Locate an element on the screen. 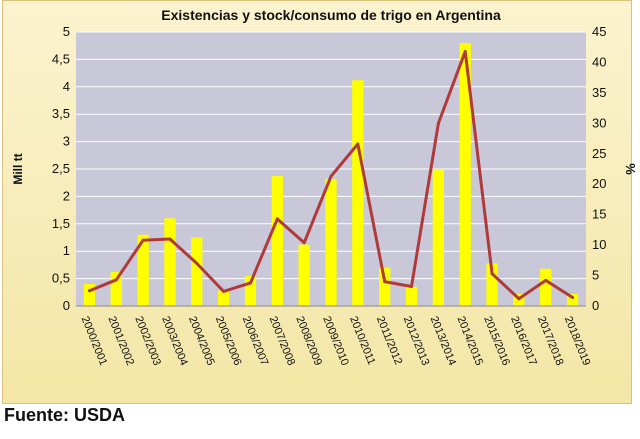 Image resolution: width=640 pixels, height=439 pixels. y-tick-label: 1,5 is located at coordinates (61, 223).